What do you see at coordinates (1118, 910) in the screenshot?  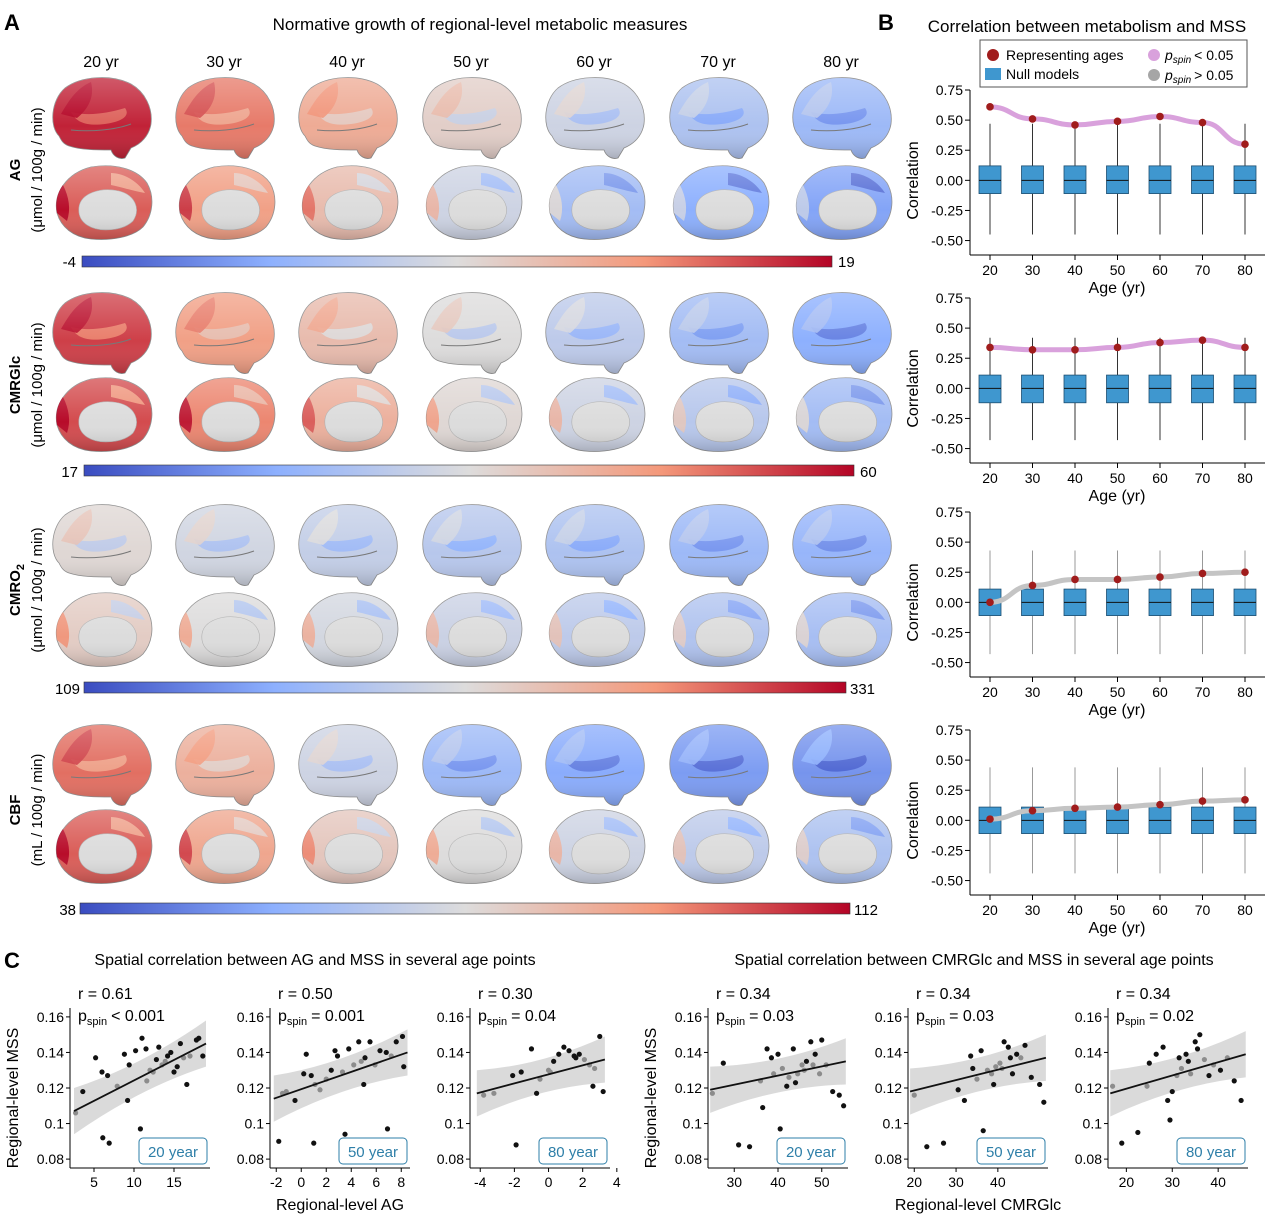 I see `x-tick-label: 50` at bounding box center [1118, 910].